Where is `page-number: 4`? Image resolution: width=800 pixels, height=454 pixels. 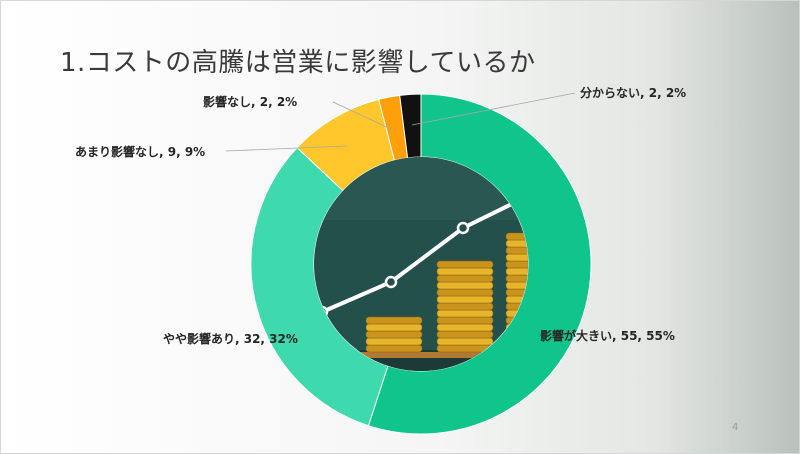 page-number: 4 is located at coordinates (735, 427).